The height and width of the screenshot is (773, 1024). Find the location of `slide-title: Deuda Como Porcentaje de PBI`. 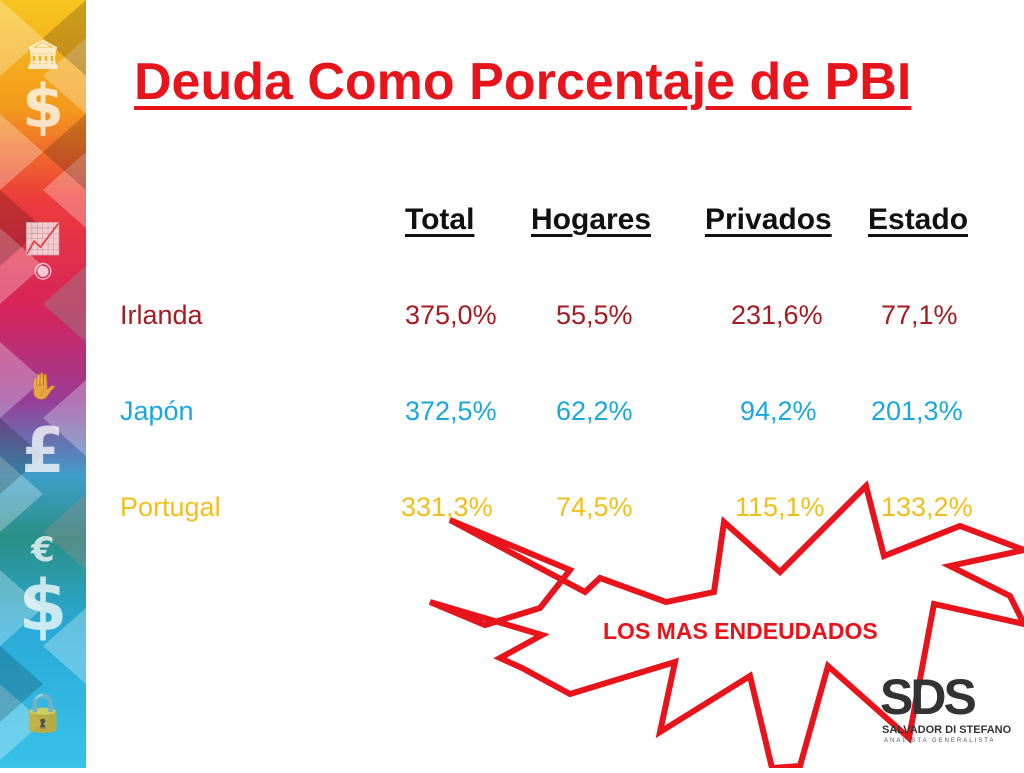

slide-title: Deuda Como Porcentaje de PBI is located at coordinates (523, 82).